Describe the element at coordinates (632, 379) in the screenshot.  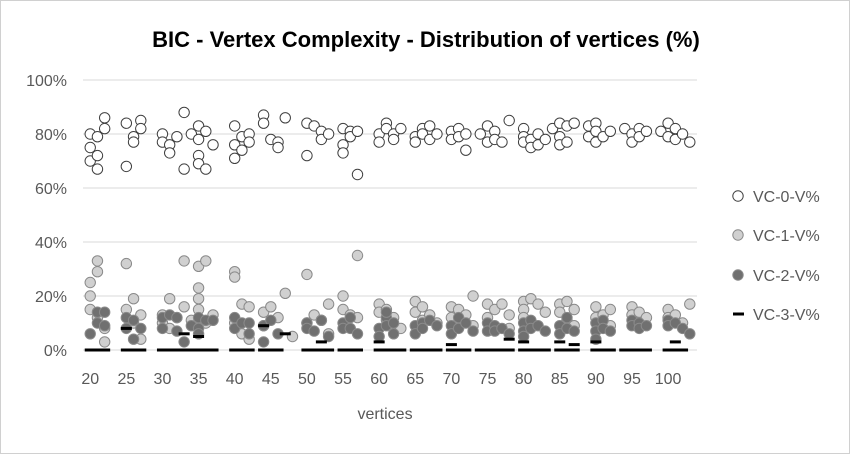
I see `x-tick-label: 95` at that location.